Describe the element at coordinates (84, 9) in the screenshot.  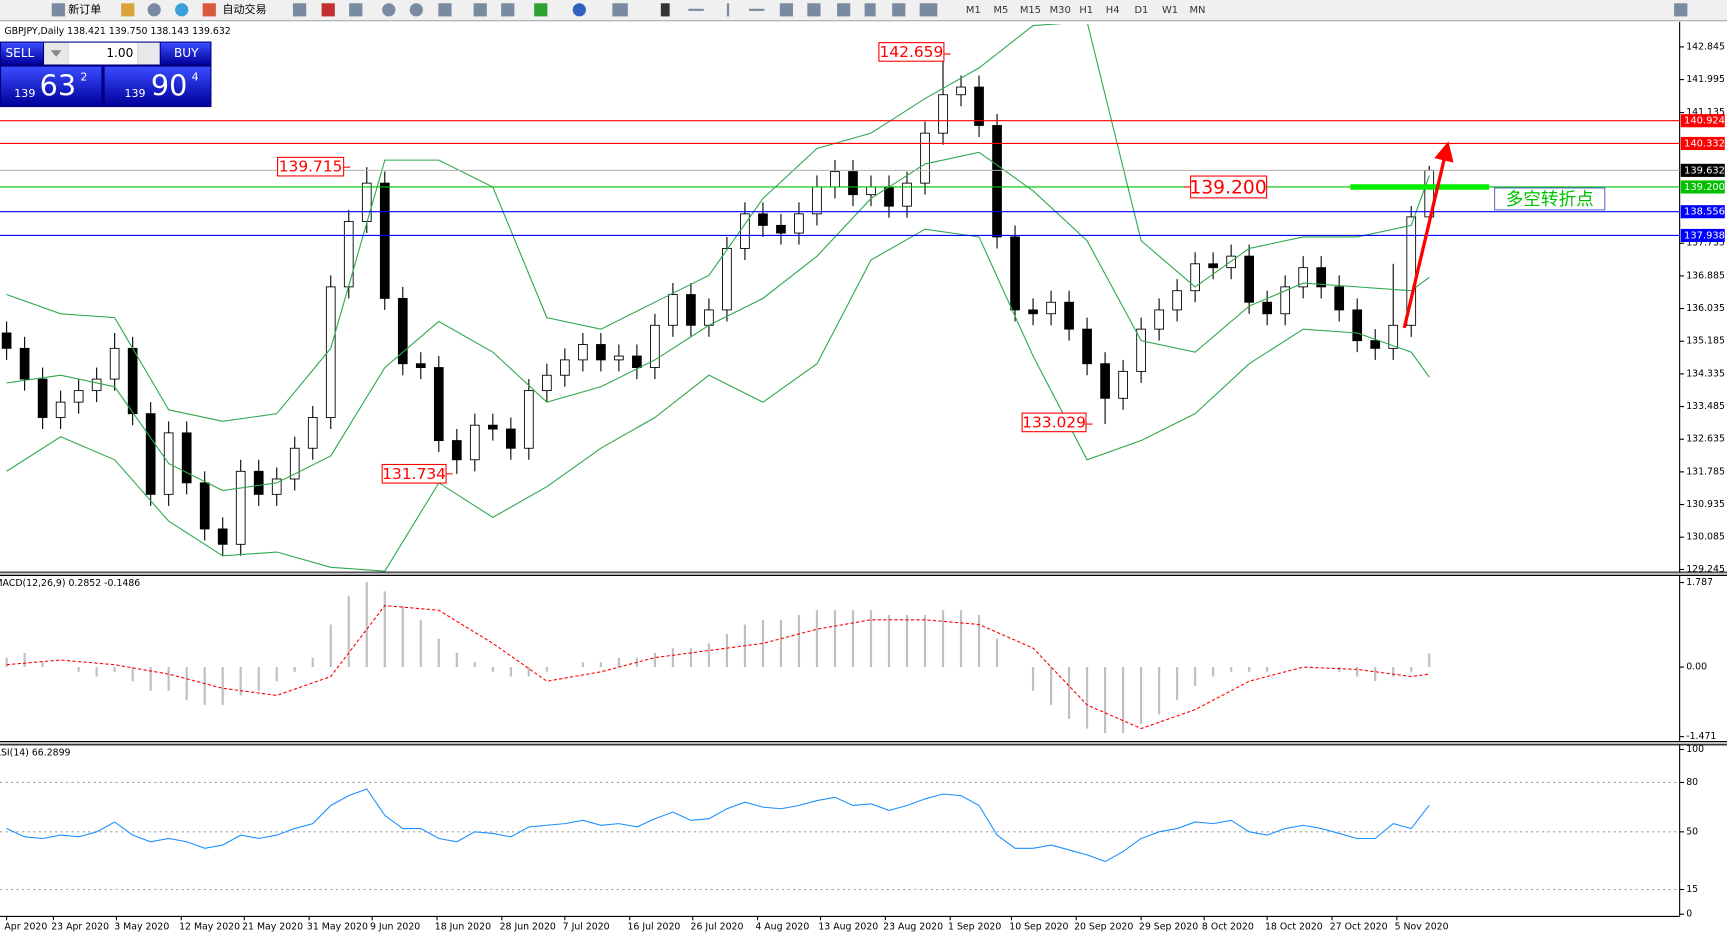
I see `toolbar-button: 新订单` at that location.